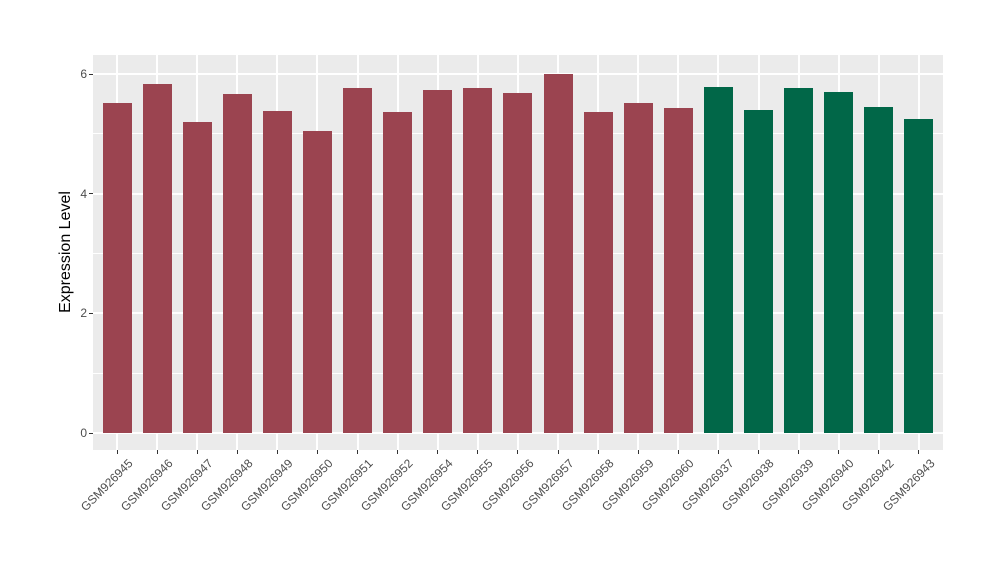 This screenshot has height=580, width=1000. What do you see at coordinates (65, 252) in the screenshot?
I see `y-axis-title: Expression Level` at bounding box center [65, 252].